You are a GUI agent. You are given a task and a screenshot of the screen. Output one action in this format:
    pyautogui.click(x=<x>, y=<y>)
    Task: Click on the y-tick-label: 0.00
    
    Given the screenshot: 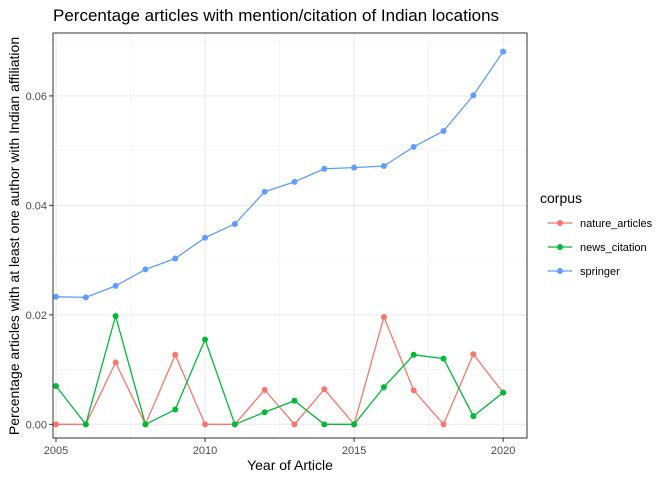 What is the action you would take?
    pyautogui.click(x=36, y=425)
    